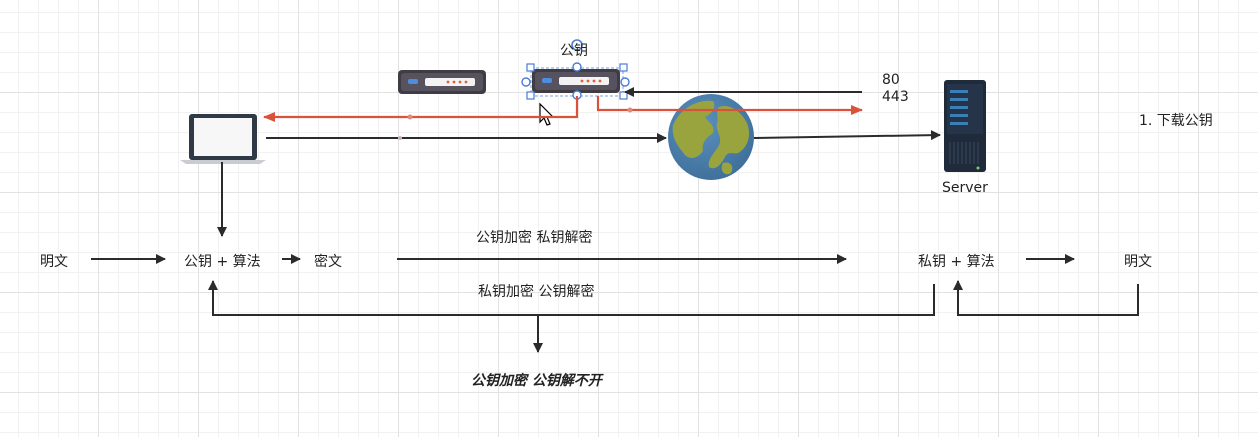 Image resolution: width=1258 pixels, height=437 pixels. What do you see at coordinates (891, 80) in the screenshot?
I see `port-80: 80` at bounding box center [891, 80].